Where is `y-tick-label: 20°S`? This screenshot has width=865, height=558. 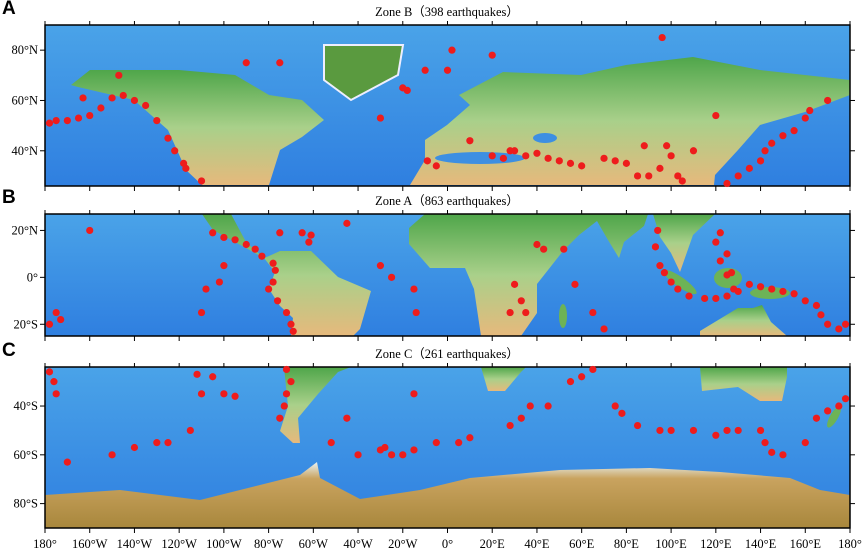 y-tick-label: 20°S is located at coordinates (26, 324).